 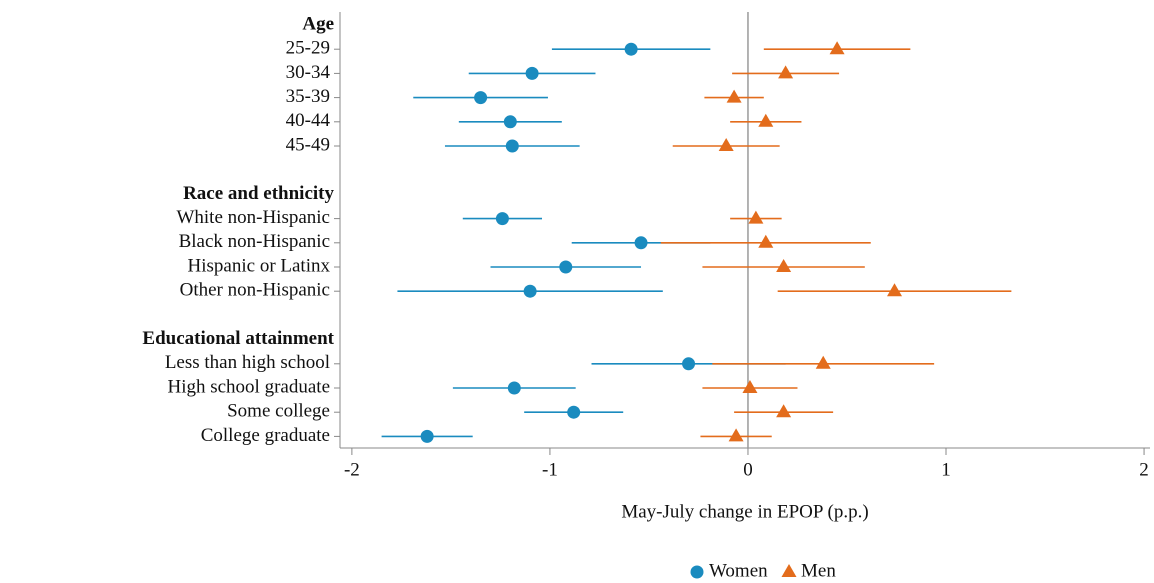 What do you see at coordinates (352, 469) in the screenshot?
I see `x-tick-label: -2` at bounding box center [352, 469].